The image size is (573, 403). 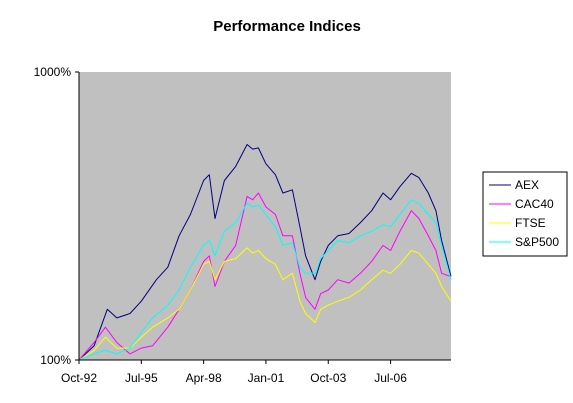 I want to click on y-tick-label: 1000%, so click(x=53, y=72).